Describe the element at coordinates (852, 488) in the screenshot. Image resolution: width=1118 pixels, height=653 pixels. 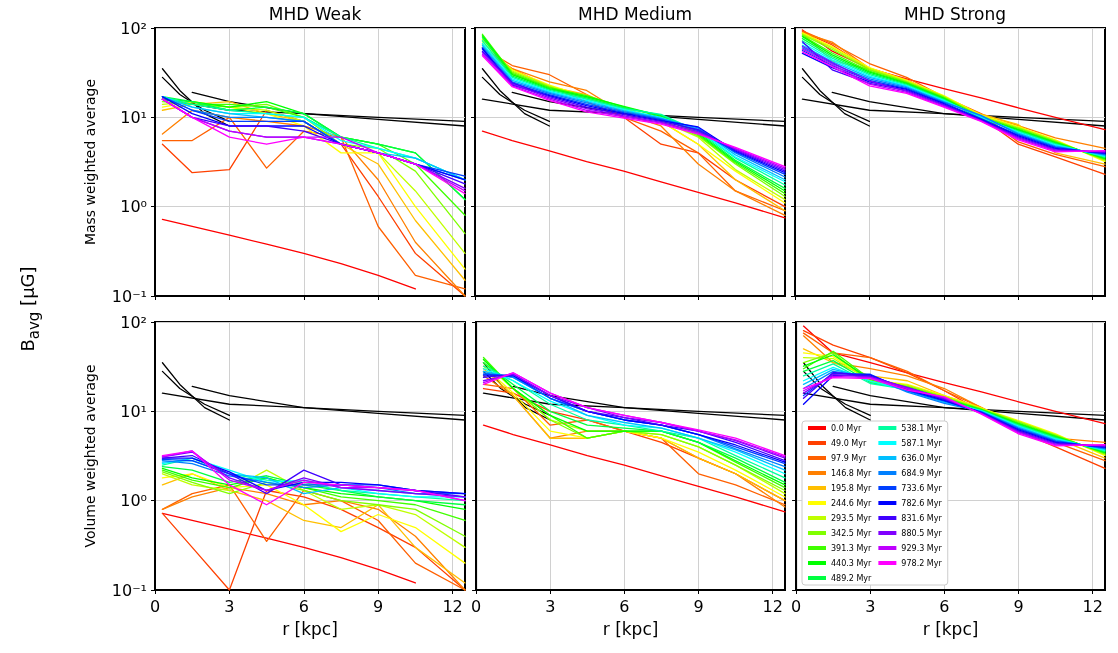
I see `legend-label: 195.8 Myr` at that location.